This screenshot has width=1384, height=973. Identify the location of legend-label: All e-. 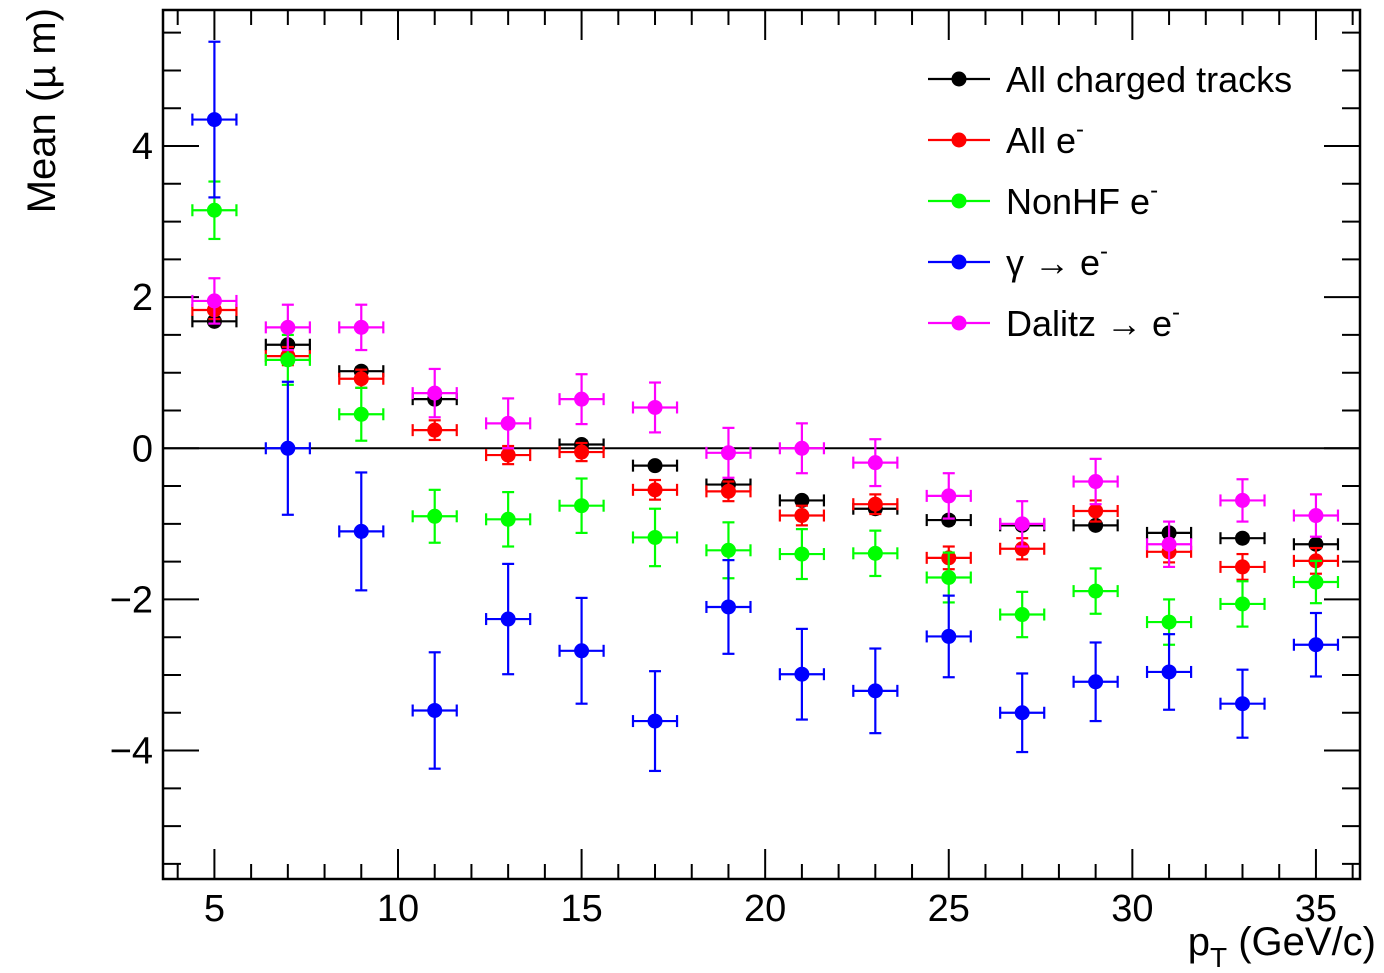
(1045, 138).